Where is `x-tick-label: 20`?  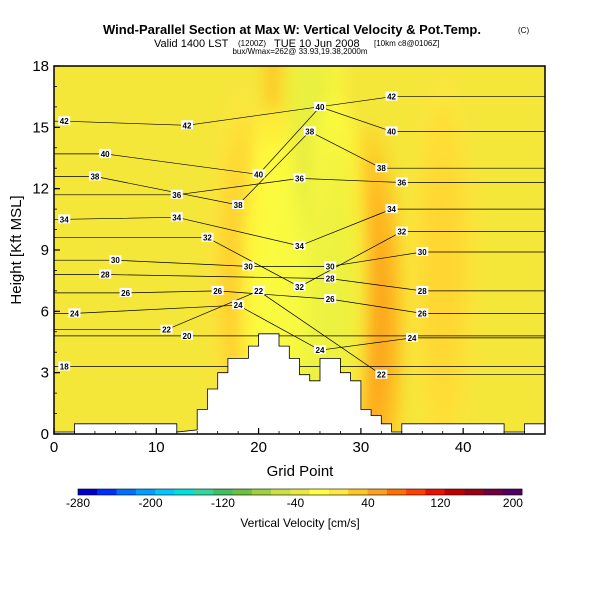
x-tick-label: 20 is located at coordinates (258, 447).